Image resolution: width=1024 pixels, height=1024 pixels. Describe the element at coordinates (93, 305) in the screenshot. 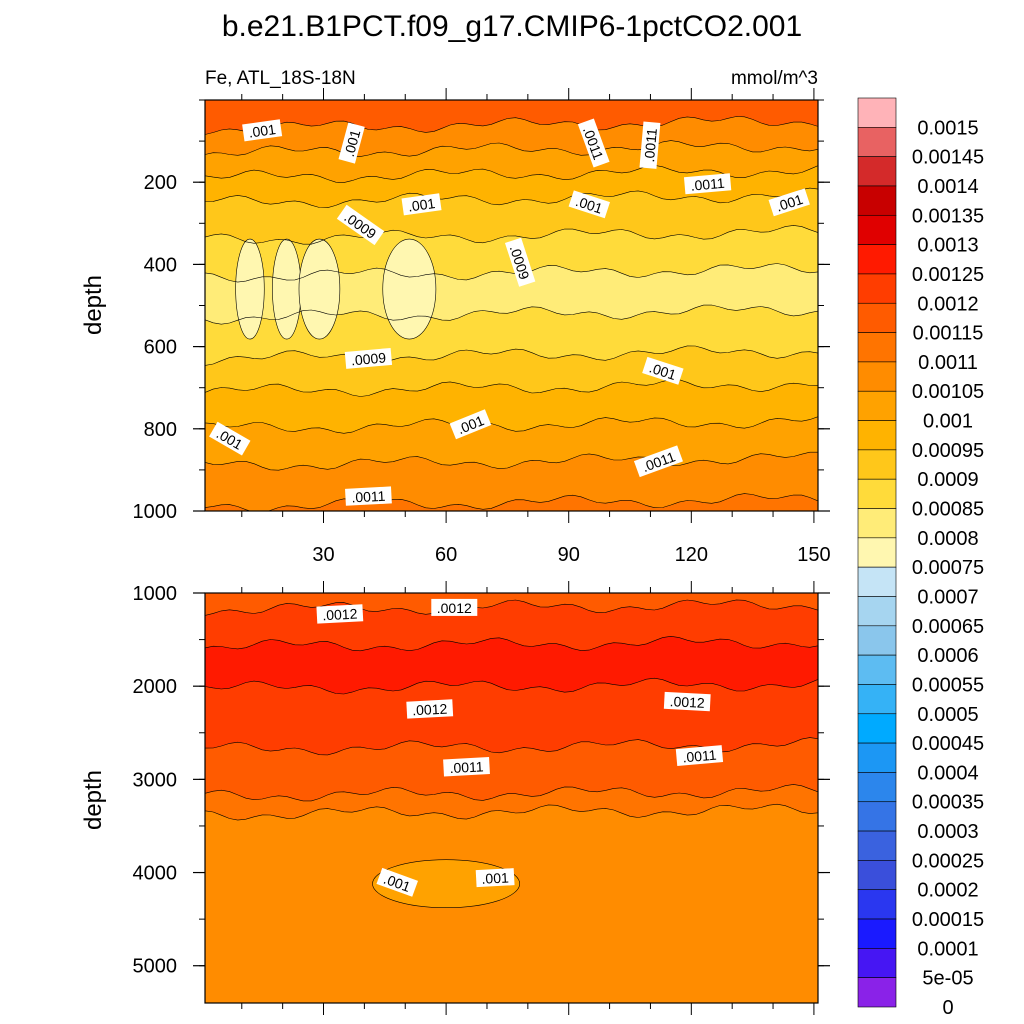

I see `upper-ylabel: depth` at that location.